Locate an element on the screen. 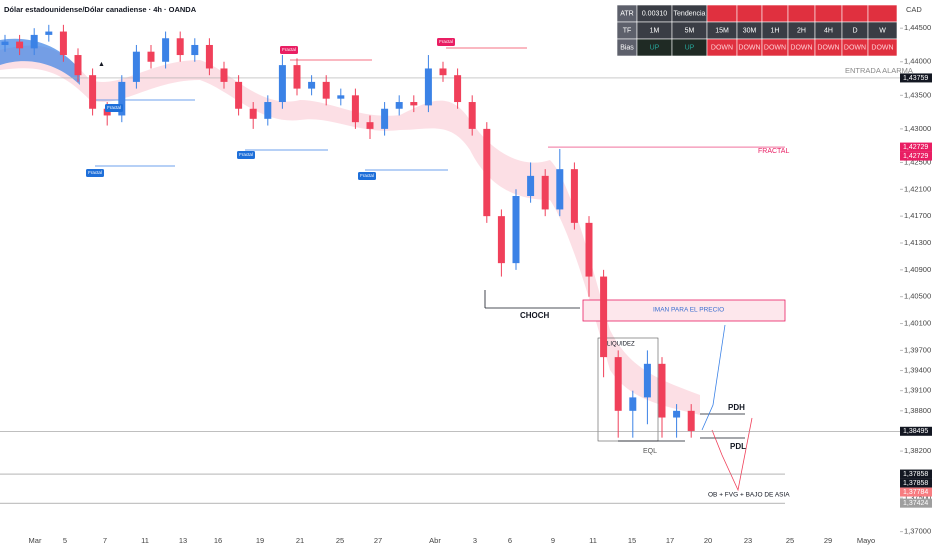  y-tick-label: 1,37500 is located at coordinates (917, 497).